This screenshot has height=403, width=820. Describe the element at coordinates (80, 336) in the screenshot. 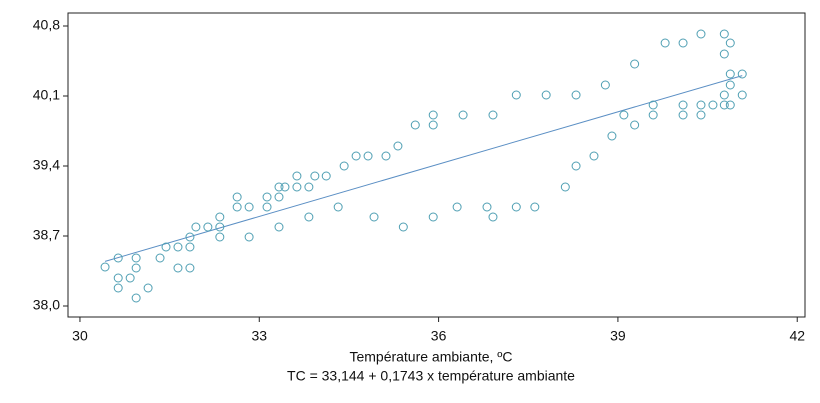

I see `x-tick-label: 30` at that location.